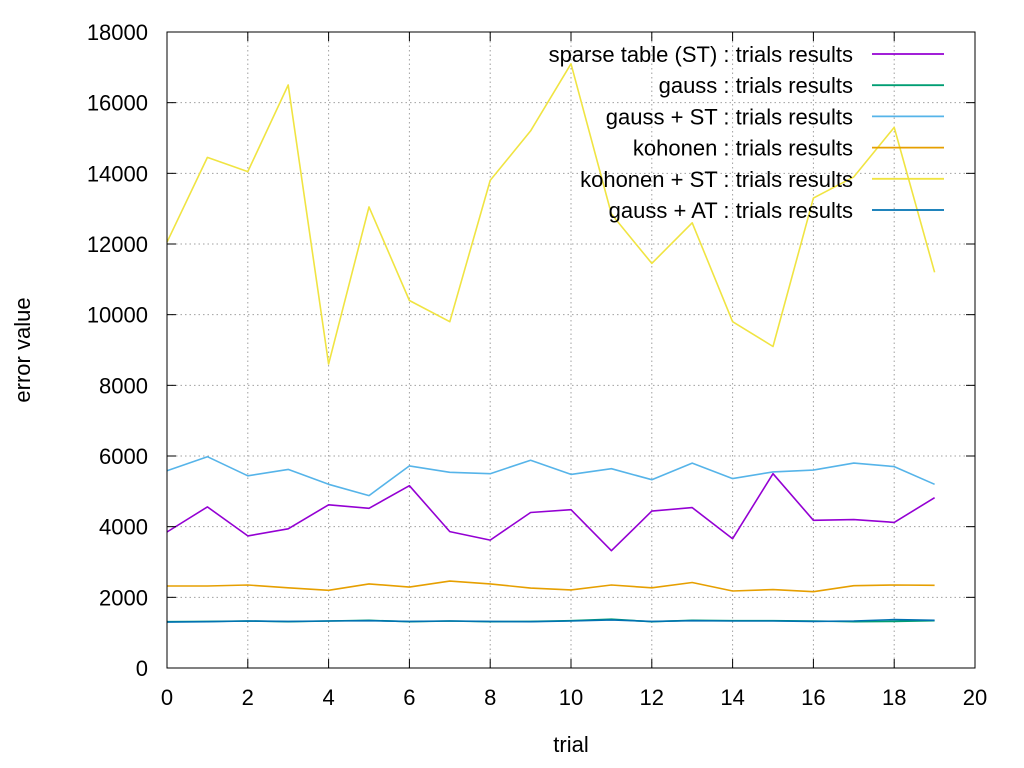 The height and width of the screenshot is (768, 1024). I want to click on y-tick-label: 10000, so click(117, 315).